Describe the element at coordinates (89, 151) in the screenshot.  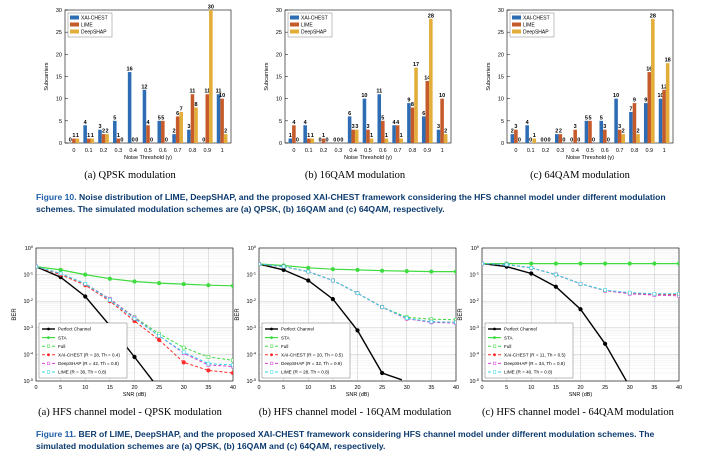
I see `x-tick-label: 0.1` at that location.